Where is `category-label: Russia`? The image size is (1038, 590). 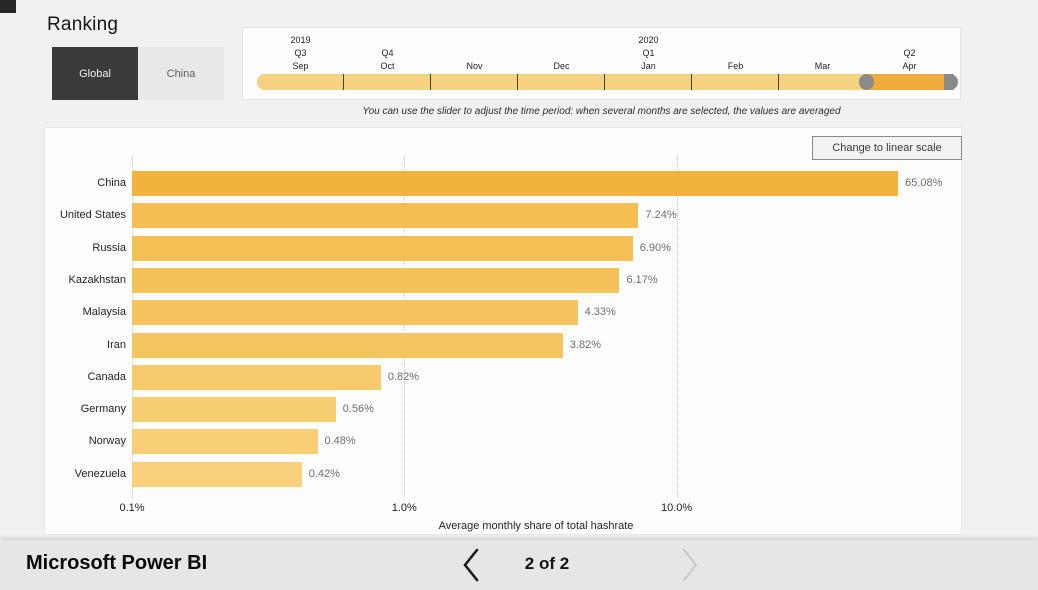
category-label: Russia is located at coordinates (109, 247).